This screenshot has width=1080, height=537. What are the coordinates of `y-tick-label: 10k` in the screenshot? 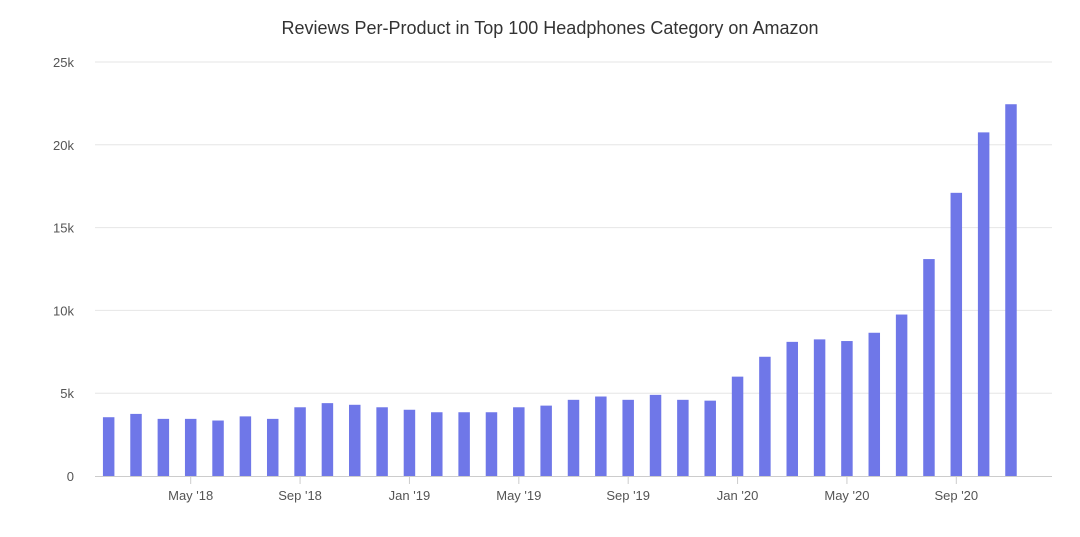 It's located at (63, 310).